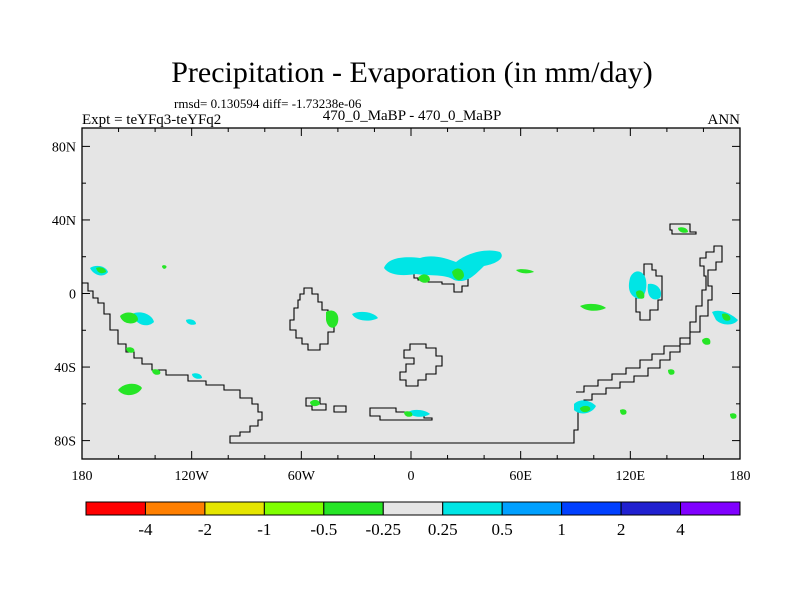 This screenshot has width=800, height=600. I want to click on coastline-small-block-b, so click(340, 409).